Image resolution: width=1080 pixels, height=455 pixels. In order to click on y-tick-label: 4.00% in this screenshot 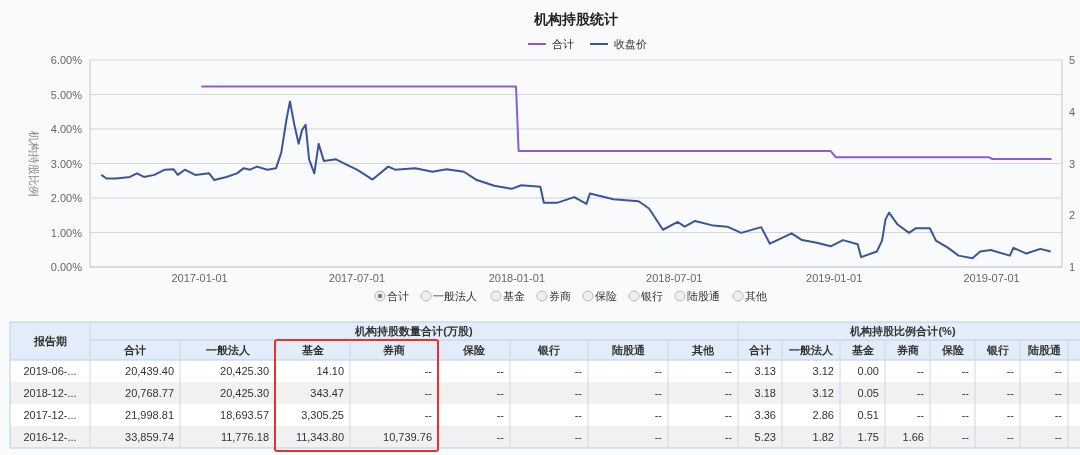, I will do `click(66, 129)`.